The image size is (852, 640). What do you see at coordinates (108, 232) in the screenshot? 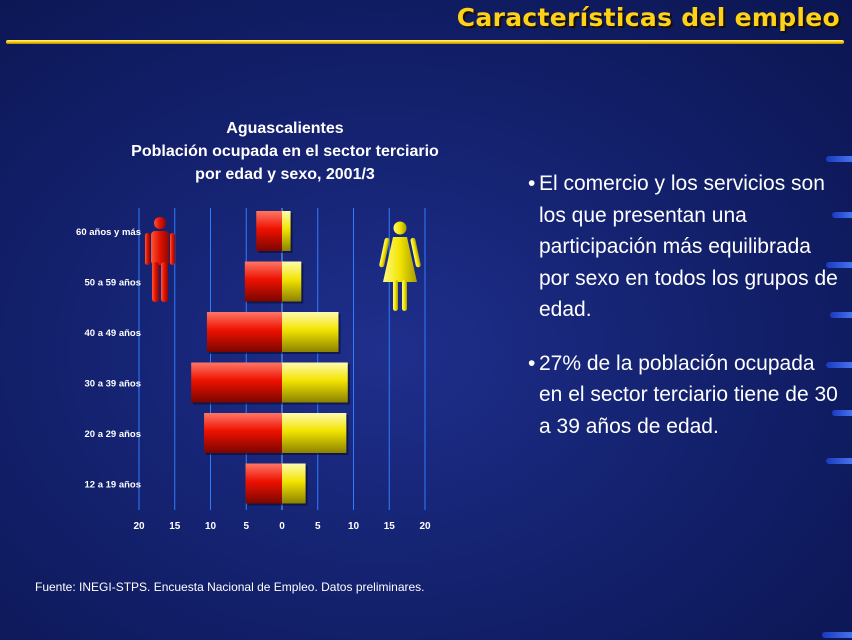
I see `category-label: 60 años y más` at bounding box center [108, 232].